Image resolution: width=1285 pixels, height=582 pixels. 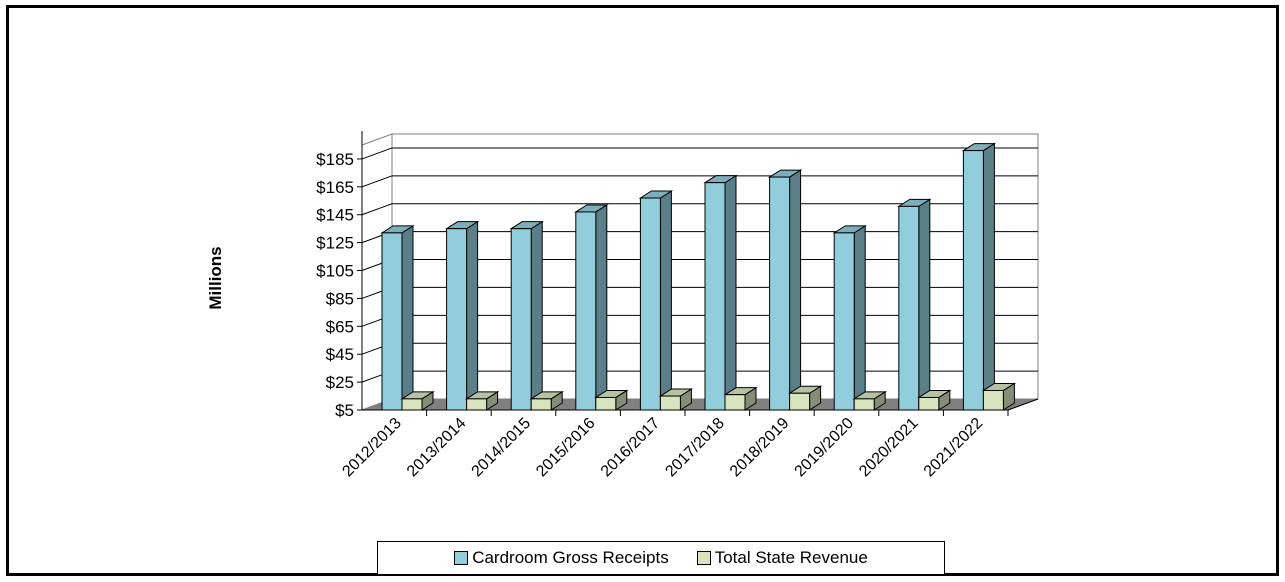 I want to click on y-tick-label: $5, so click(x=344, y=410).